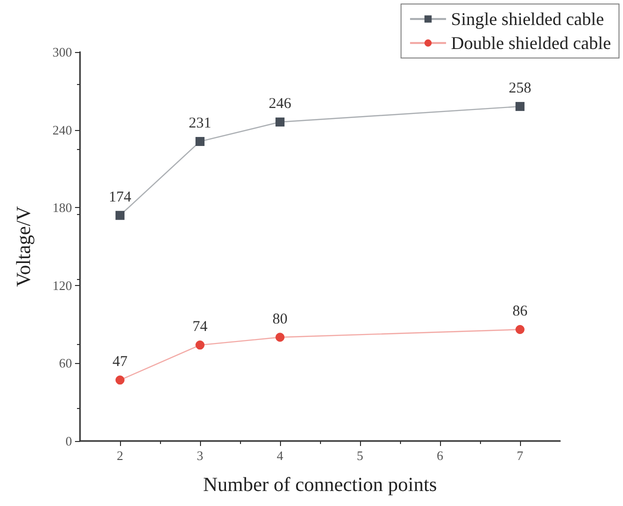 This screenshot has height=506, width=623. I want to click on data-label: 174, so click(120, 197).